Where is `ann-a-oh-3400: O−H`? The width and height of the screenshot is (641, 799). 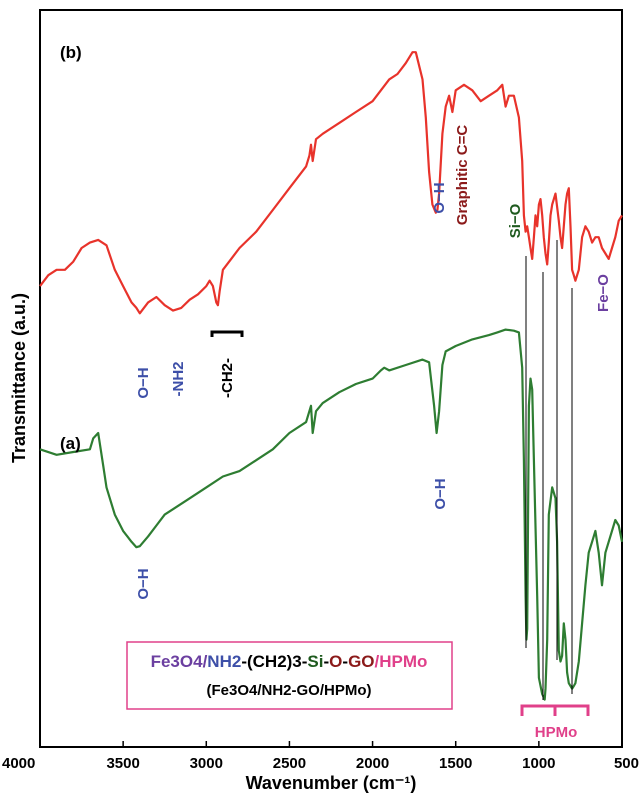 ann-a-oh-3400: O−H is located at coordinates (143, 583).